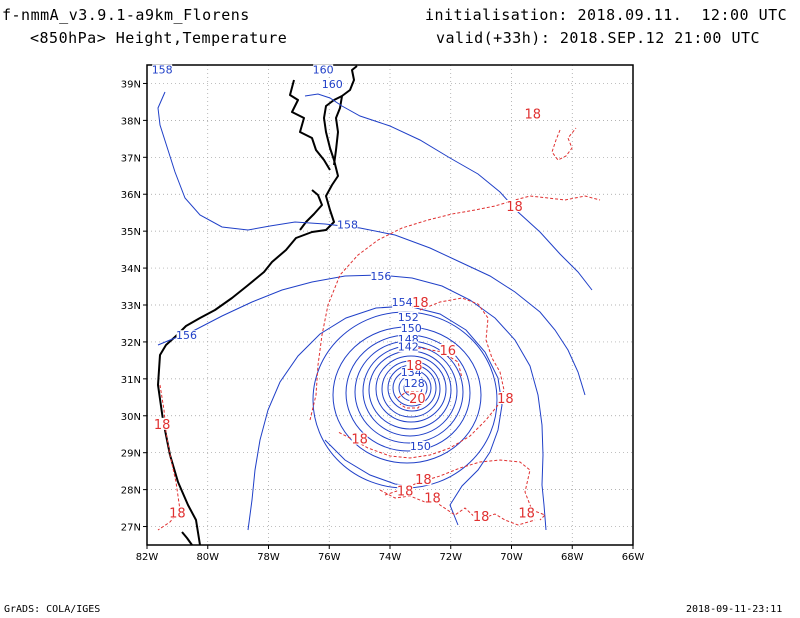 The height and width of the screenshot is (618, 800). What do you see at coordinates (572, 557) in the screenshot?
I see `lon-tick-label: 68W` at bounding box center [572, 557].